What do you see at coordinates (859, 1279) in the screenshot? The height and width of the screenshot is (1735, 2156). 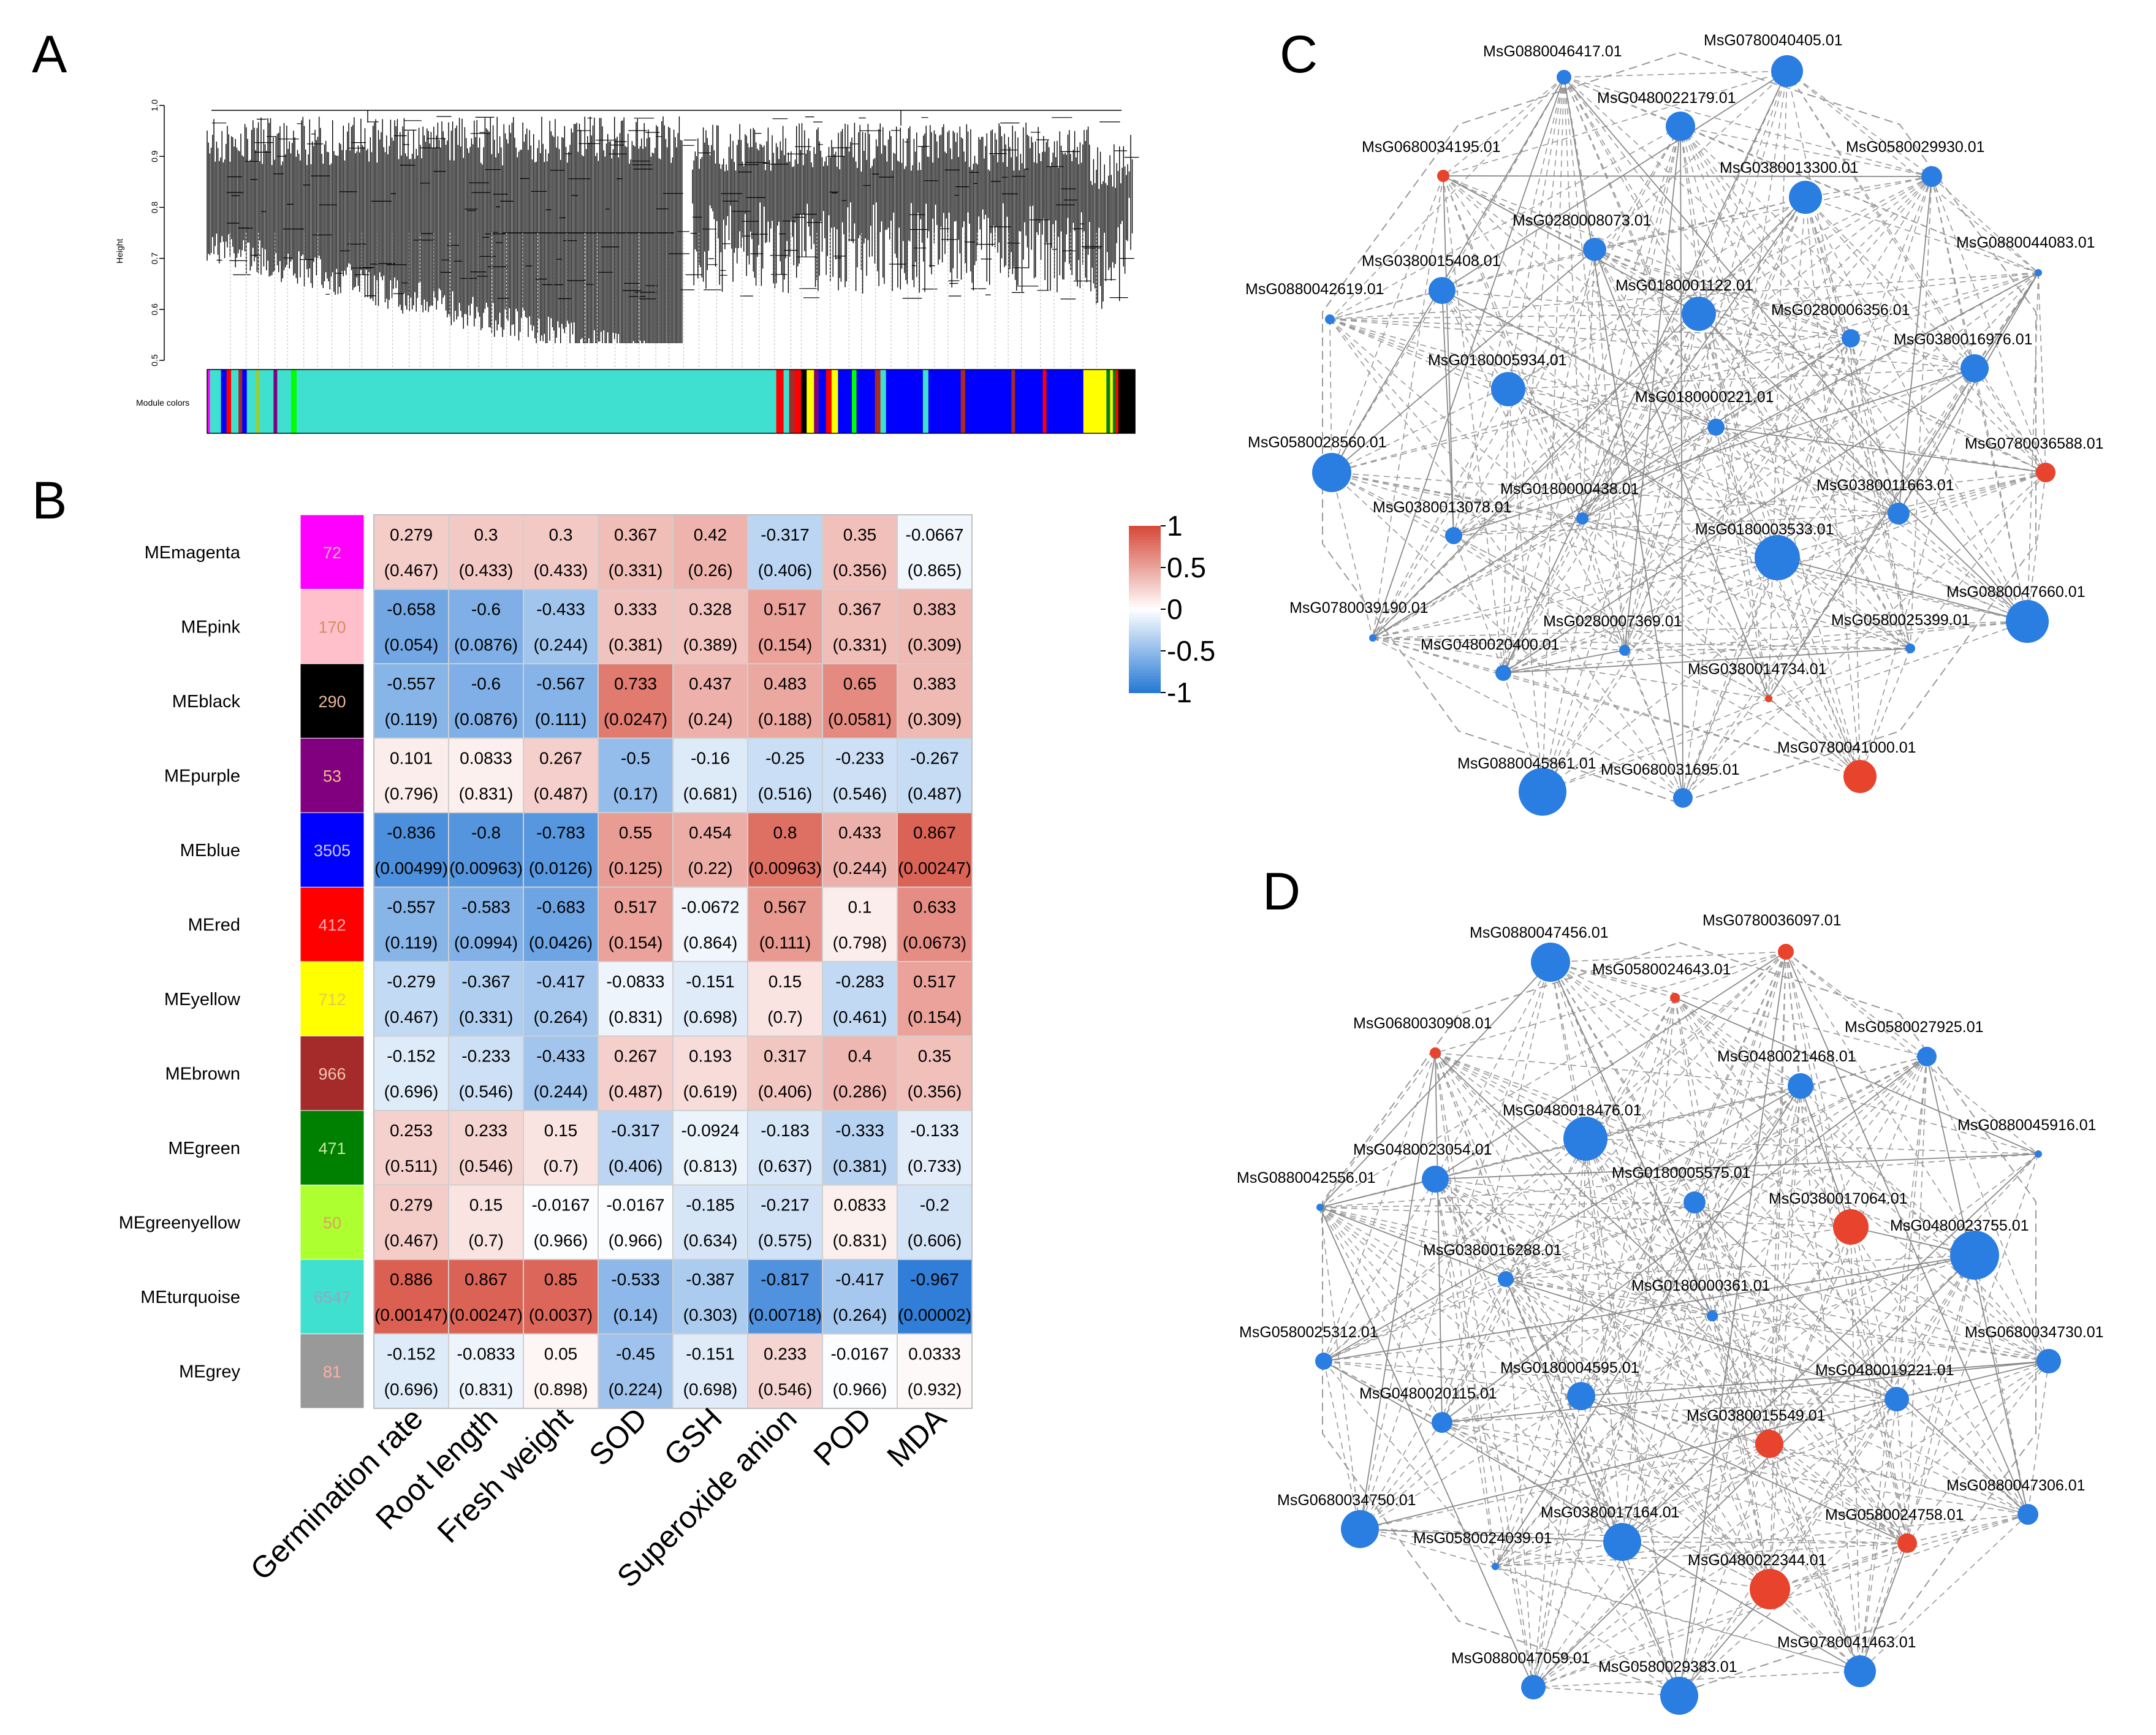 I see `correlation-value: -0.417` at bounding box center [859, 1279].